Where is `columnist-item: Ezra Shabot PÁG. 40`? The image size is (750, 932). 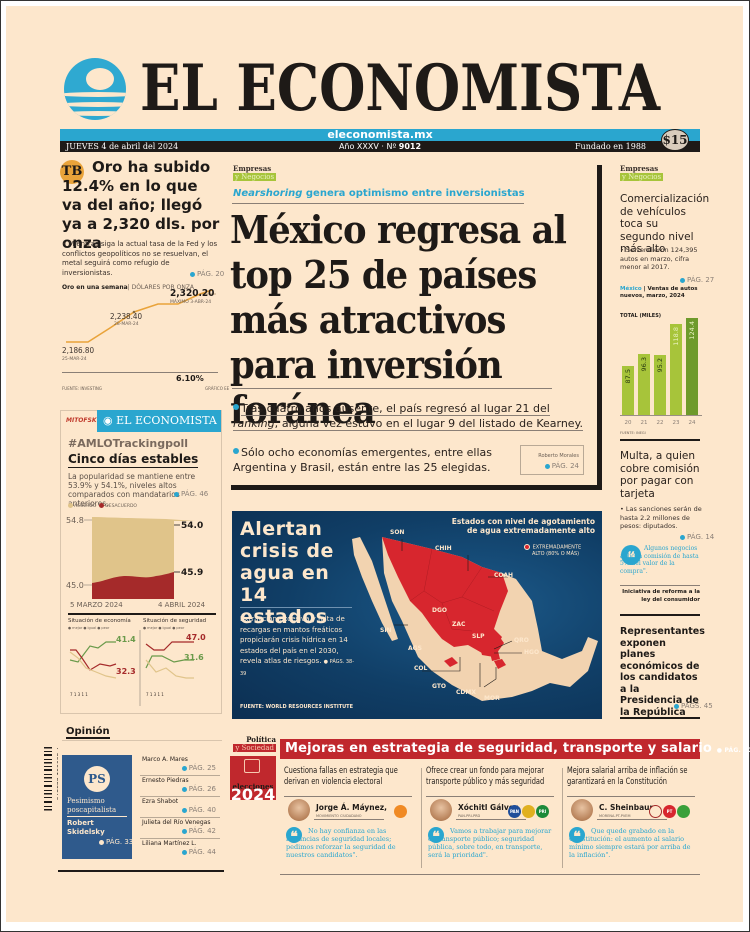 columnist-item: Ezra Shabot PÁG. 40 is located at coordinates (180, 807).